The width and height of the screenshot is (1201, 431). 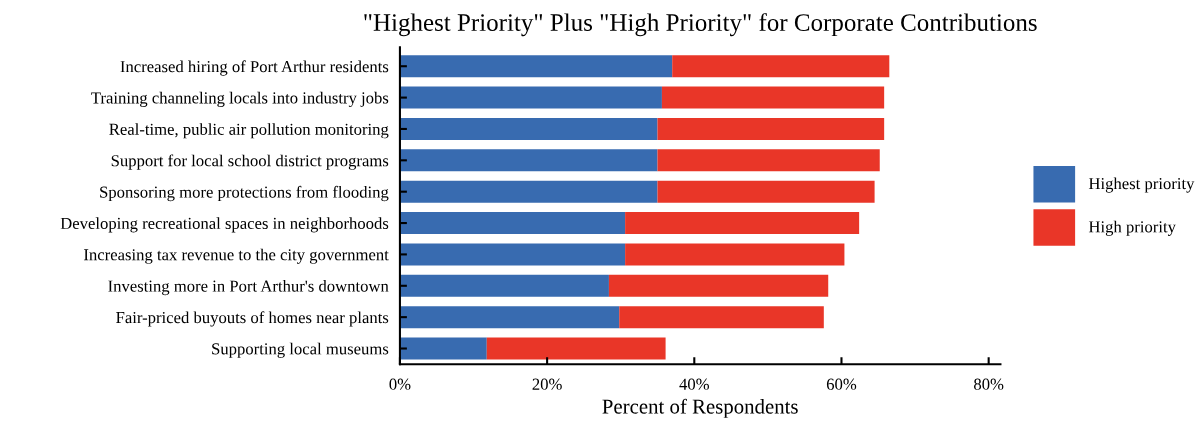 I want to click on y-tick-label: Training channeling locals into industry jobs, so click(x=240, y=99).